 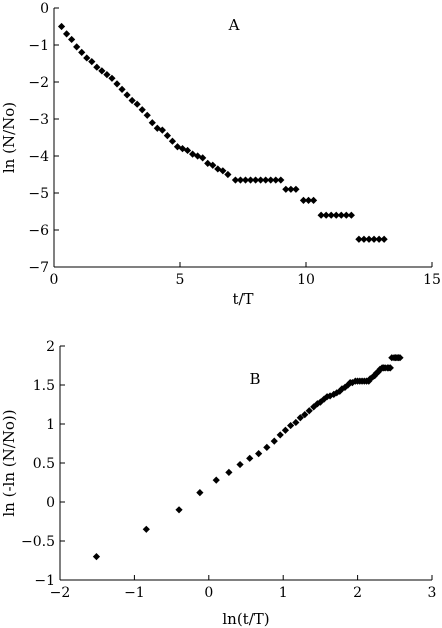 I want to click on y-tick-label: −0.5, so click(x=38, y=542).